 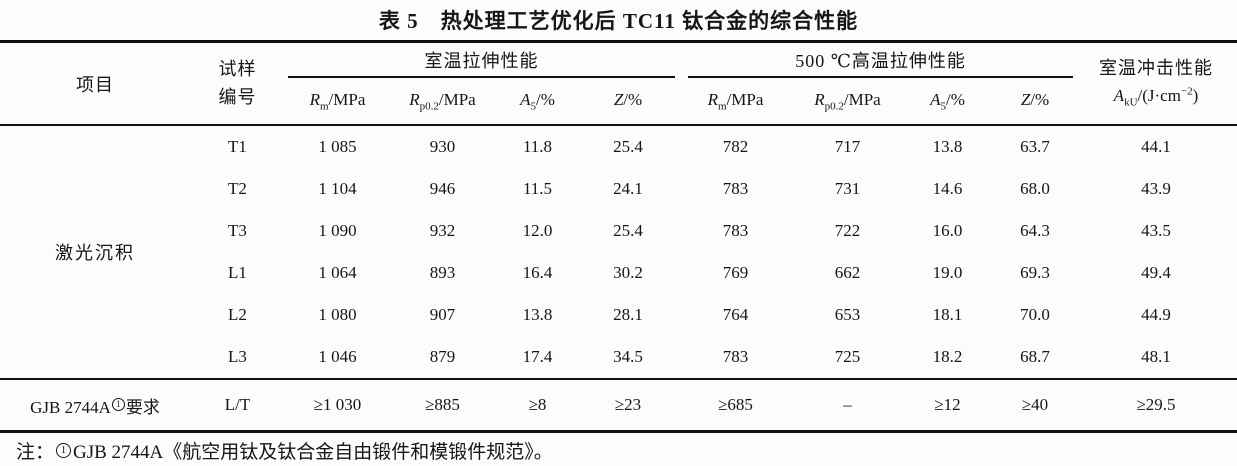 I want to click on group-header-500c-tensile: 500 ℃高温拉伸性能, so click(x=875, y=60).